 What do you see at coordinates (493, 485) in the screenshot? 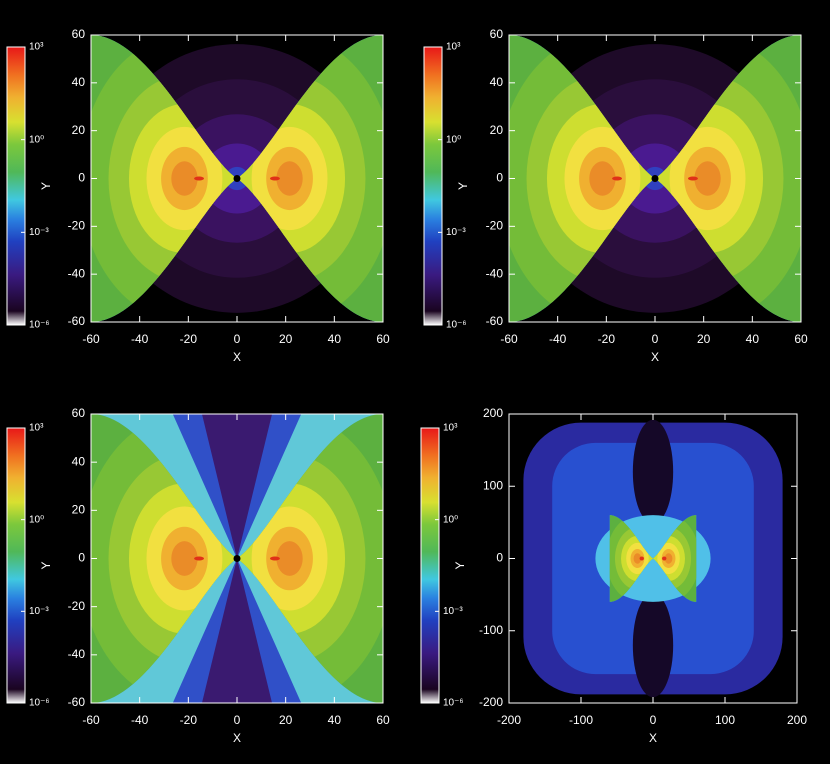
I see `y-tick-label: 100` at bounding box center [493, 485].